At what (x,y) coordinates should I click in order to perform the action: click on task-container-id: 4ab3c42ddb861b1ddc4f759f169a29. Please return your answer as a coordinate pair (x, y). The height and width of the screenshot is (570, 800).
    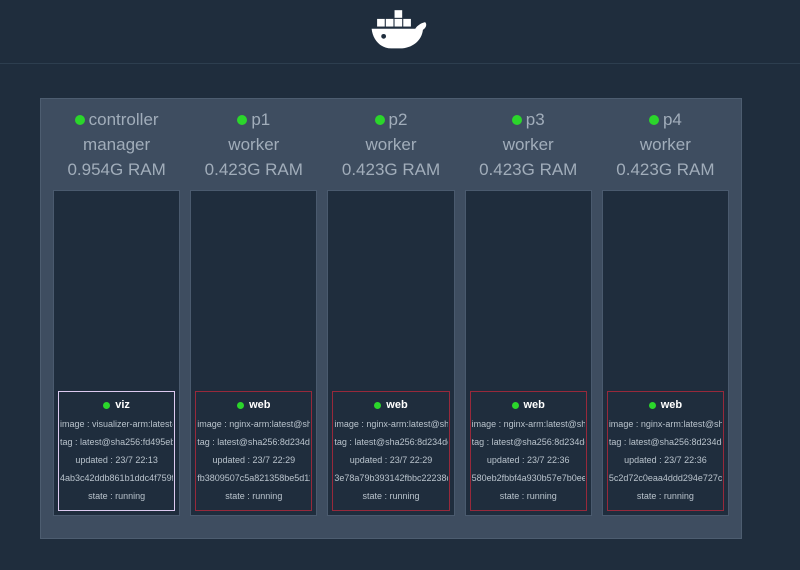
    Looking at the image, I should click on (117, 478).